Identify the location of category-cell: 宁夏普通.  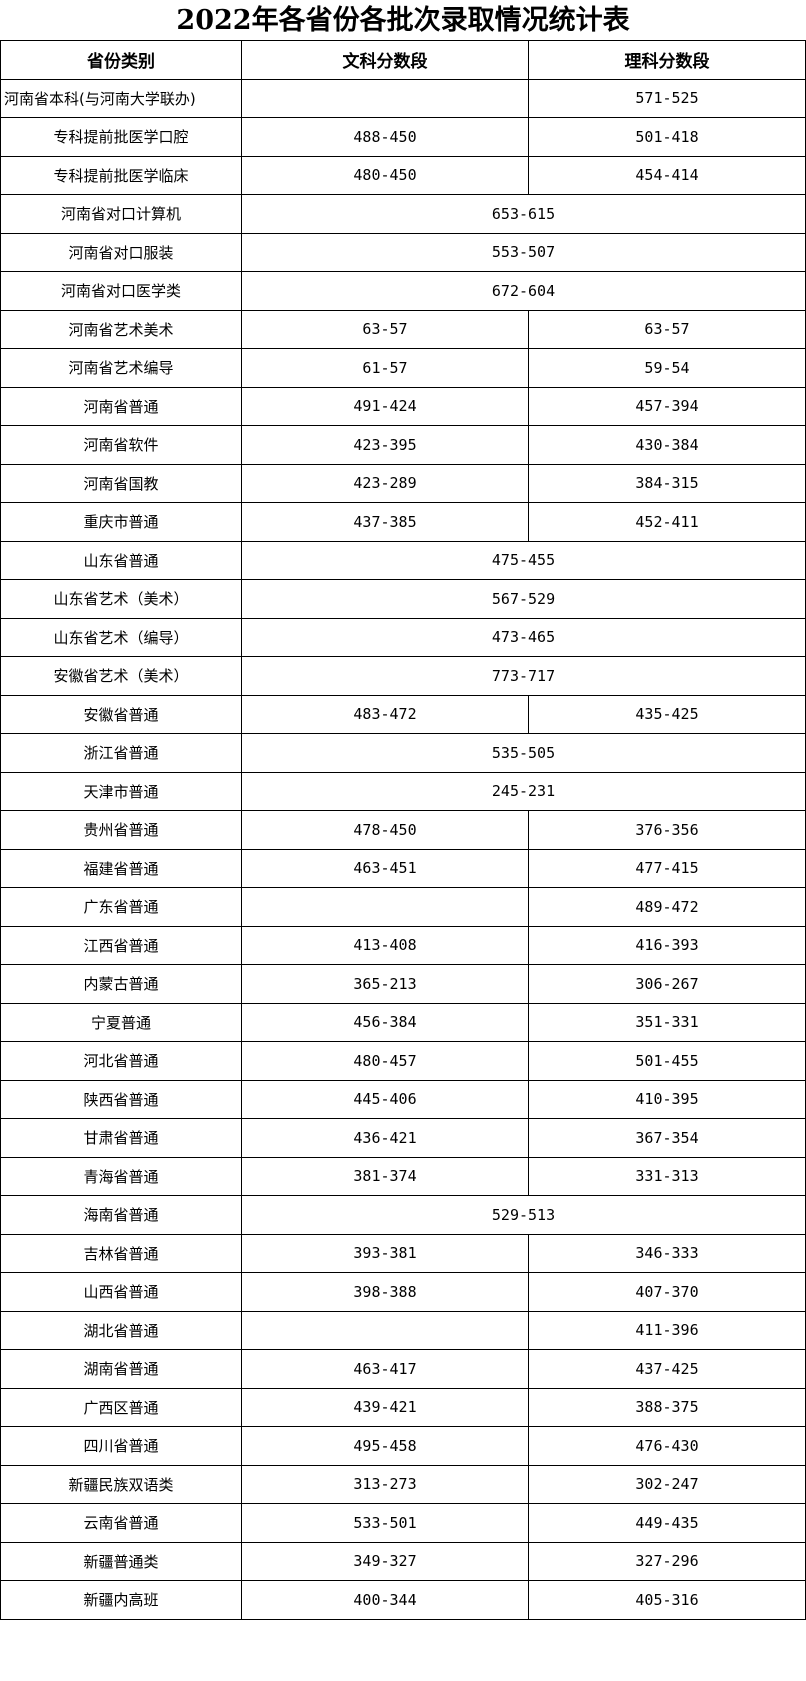
(121, 1022).